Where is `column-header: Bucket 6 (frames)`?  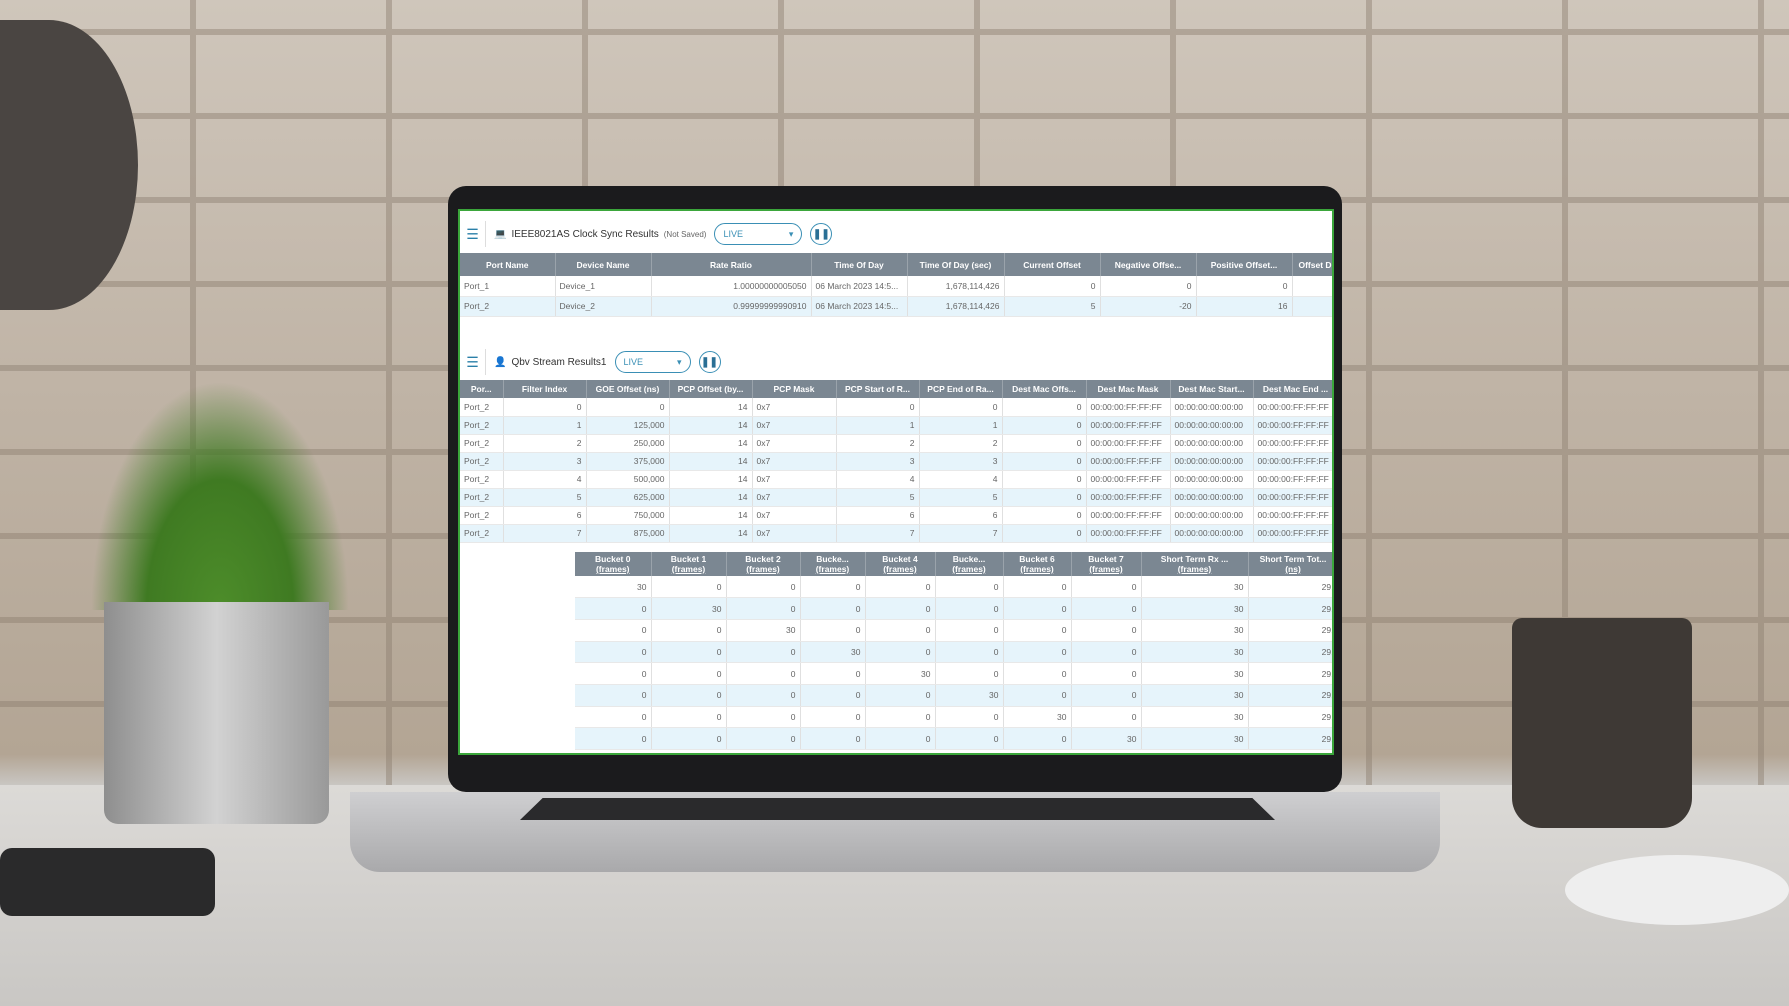
column-header: Bucket 6 (frames) is located at coordinates (1037, 564).